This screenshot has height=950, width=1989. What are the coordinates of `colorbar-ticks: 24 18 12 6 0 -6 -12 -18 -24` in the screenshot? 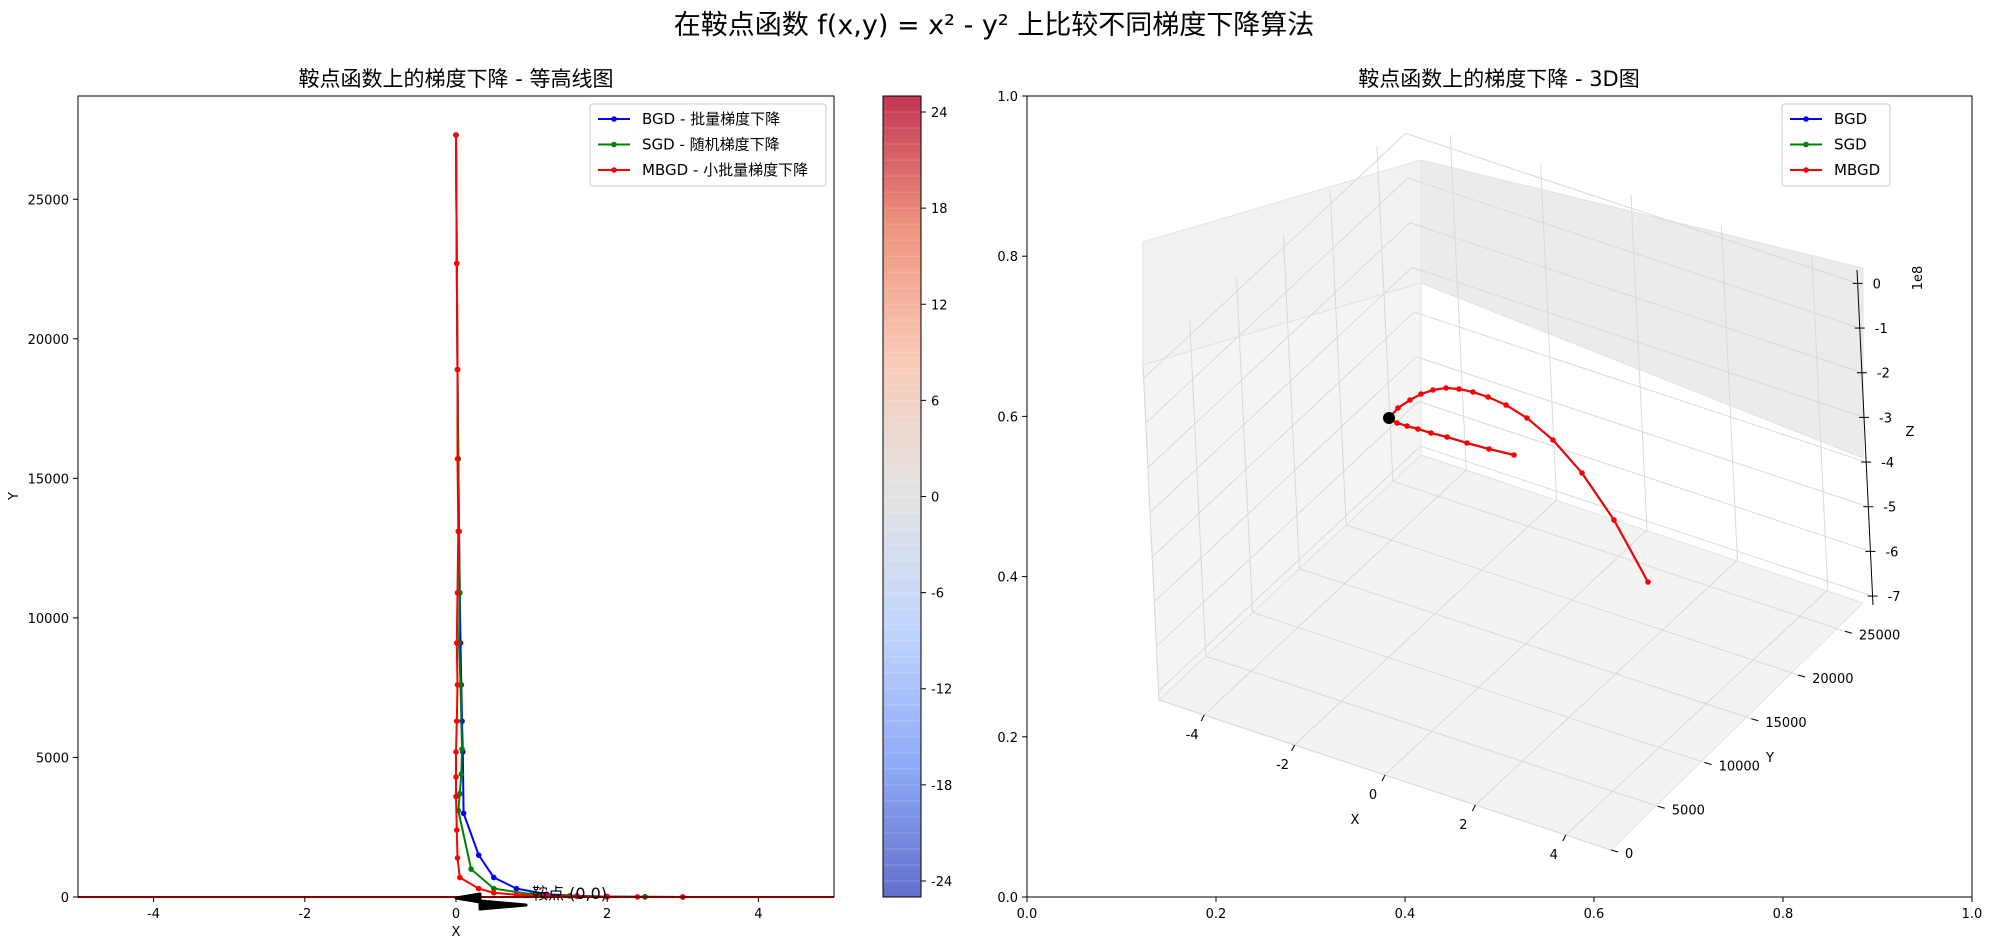 It's located at (936, 498).